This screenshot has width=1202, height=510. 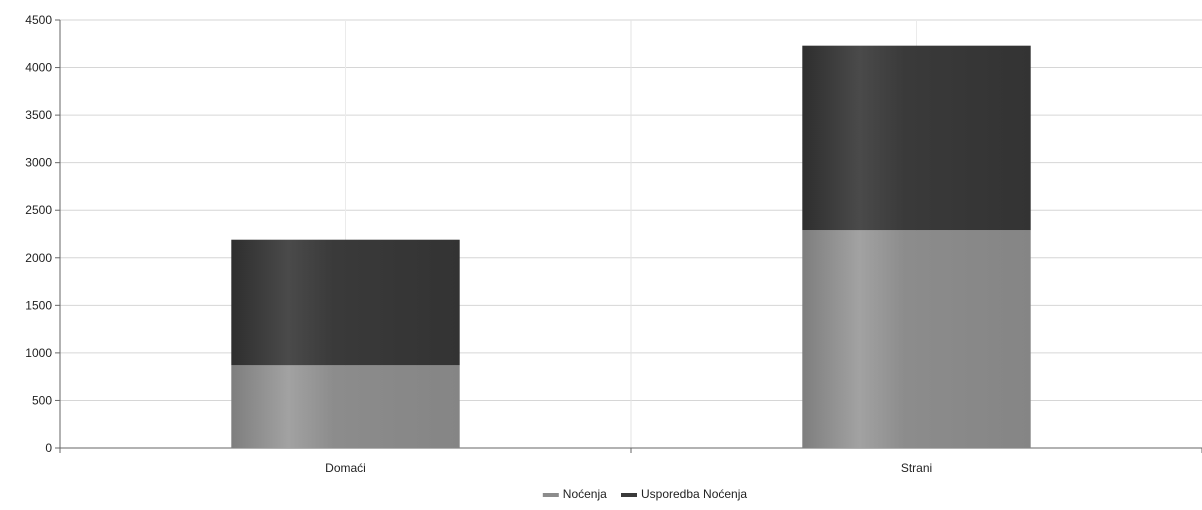 What do you see at coordinates (916, 138) in the screenshot?
I see `bar-usporedba-noćenja-2` at bounding box center [916, 138].